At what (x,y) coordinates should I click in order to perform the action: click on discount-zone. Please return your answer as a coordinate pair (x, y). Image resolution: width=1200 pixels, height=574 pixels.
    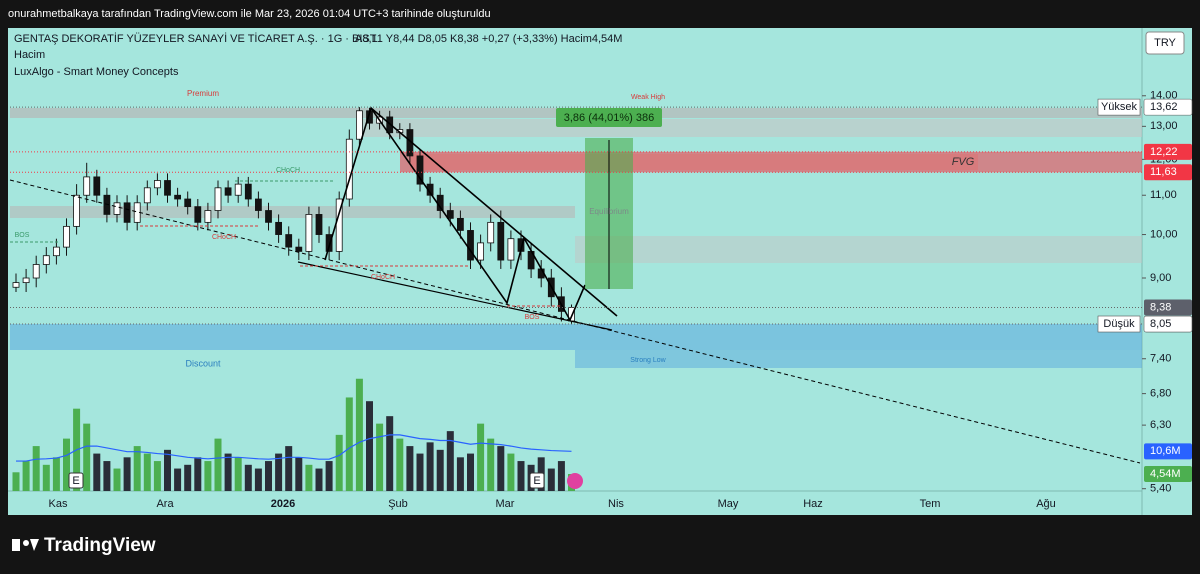
    Looking at the image, I should click on (858, 359).